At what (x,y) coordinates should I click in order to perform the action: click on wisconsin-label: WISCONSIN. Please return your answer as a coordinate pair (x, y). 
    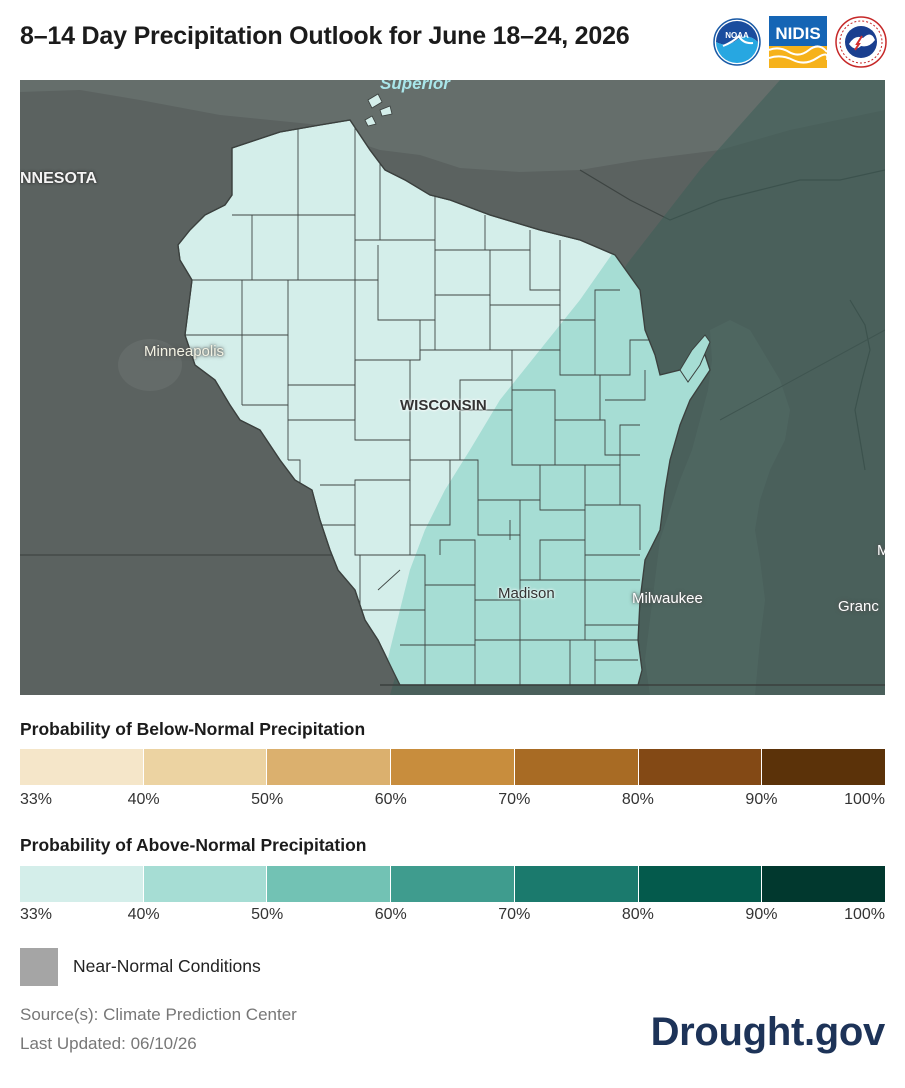
    Looking at the image, I should click on (443, 405).